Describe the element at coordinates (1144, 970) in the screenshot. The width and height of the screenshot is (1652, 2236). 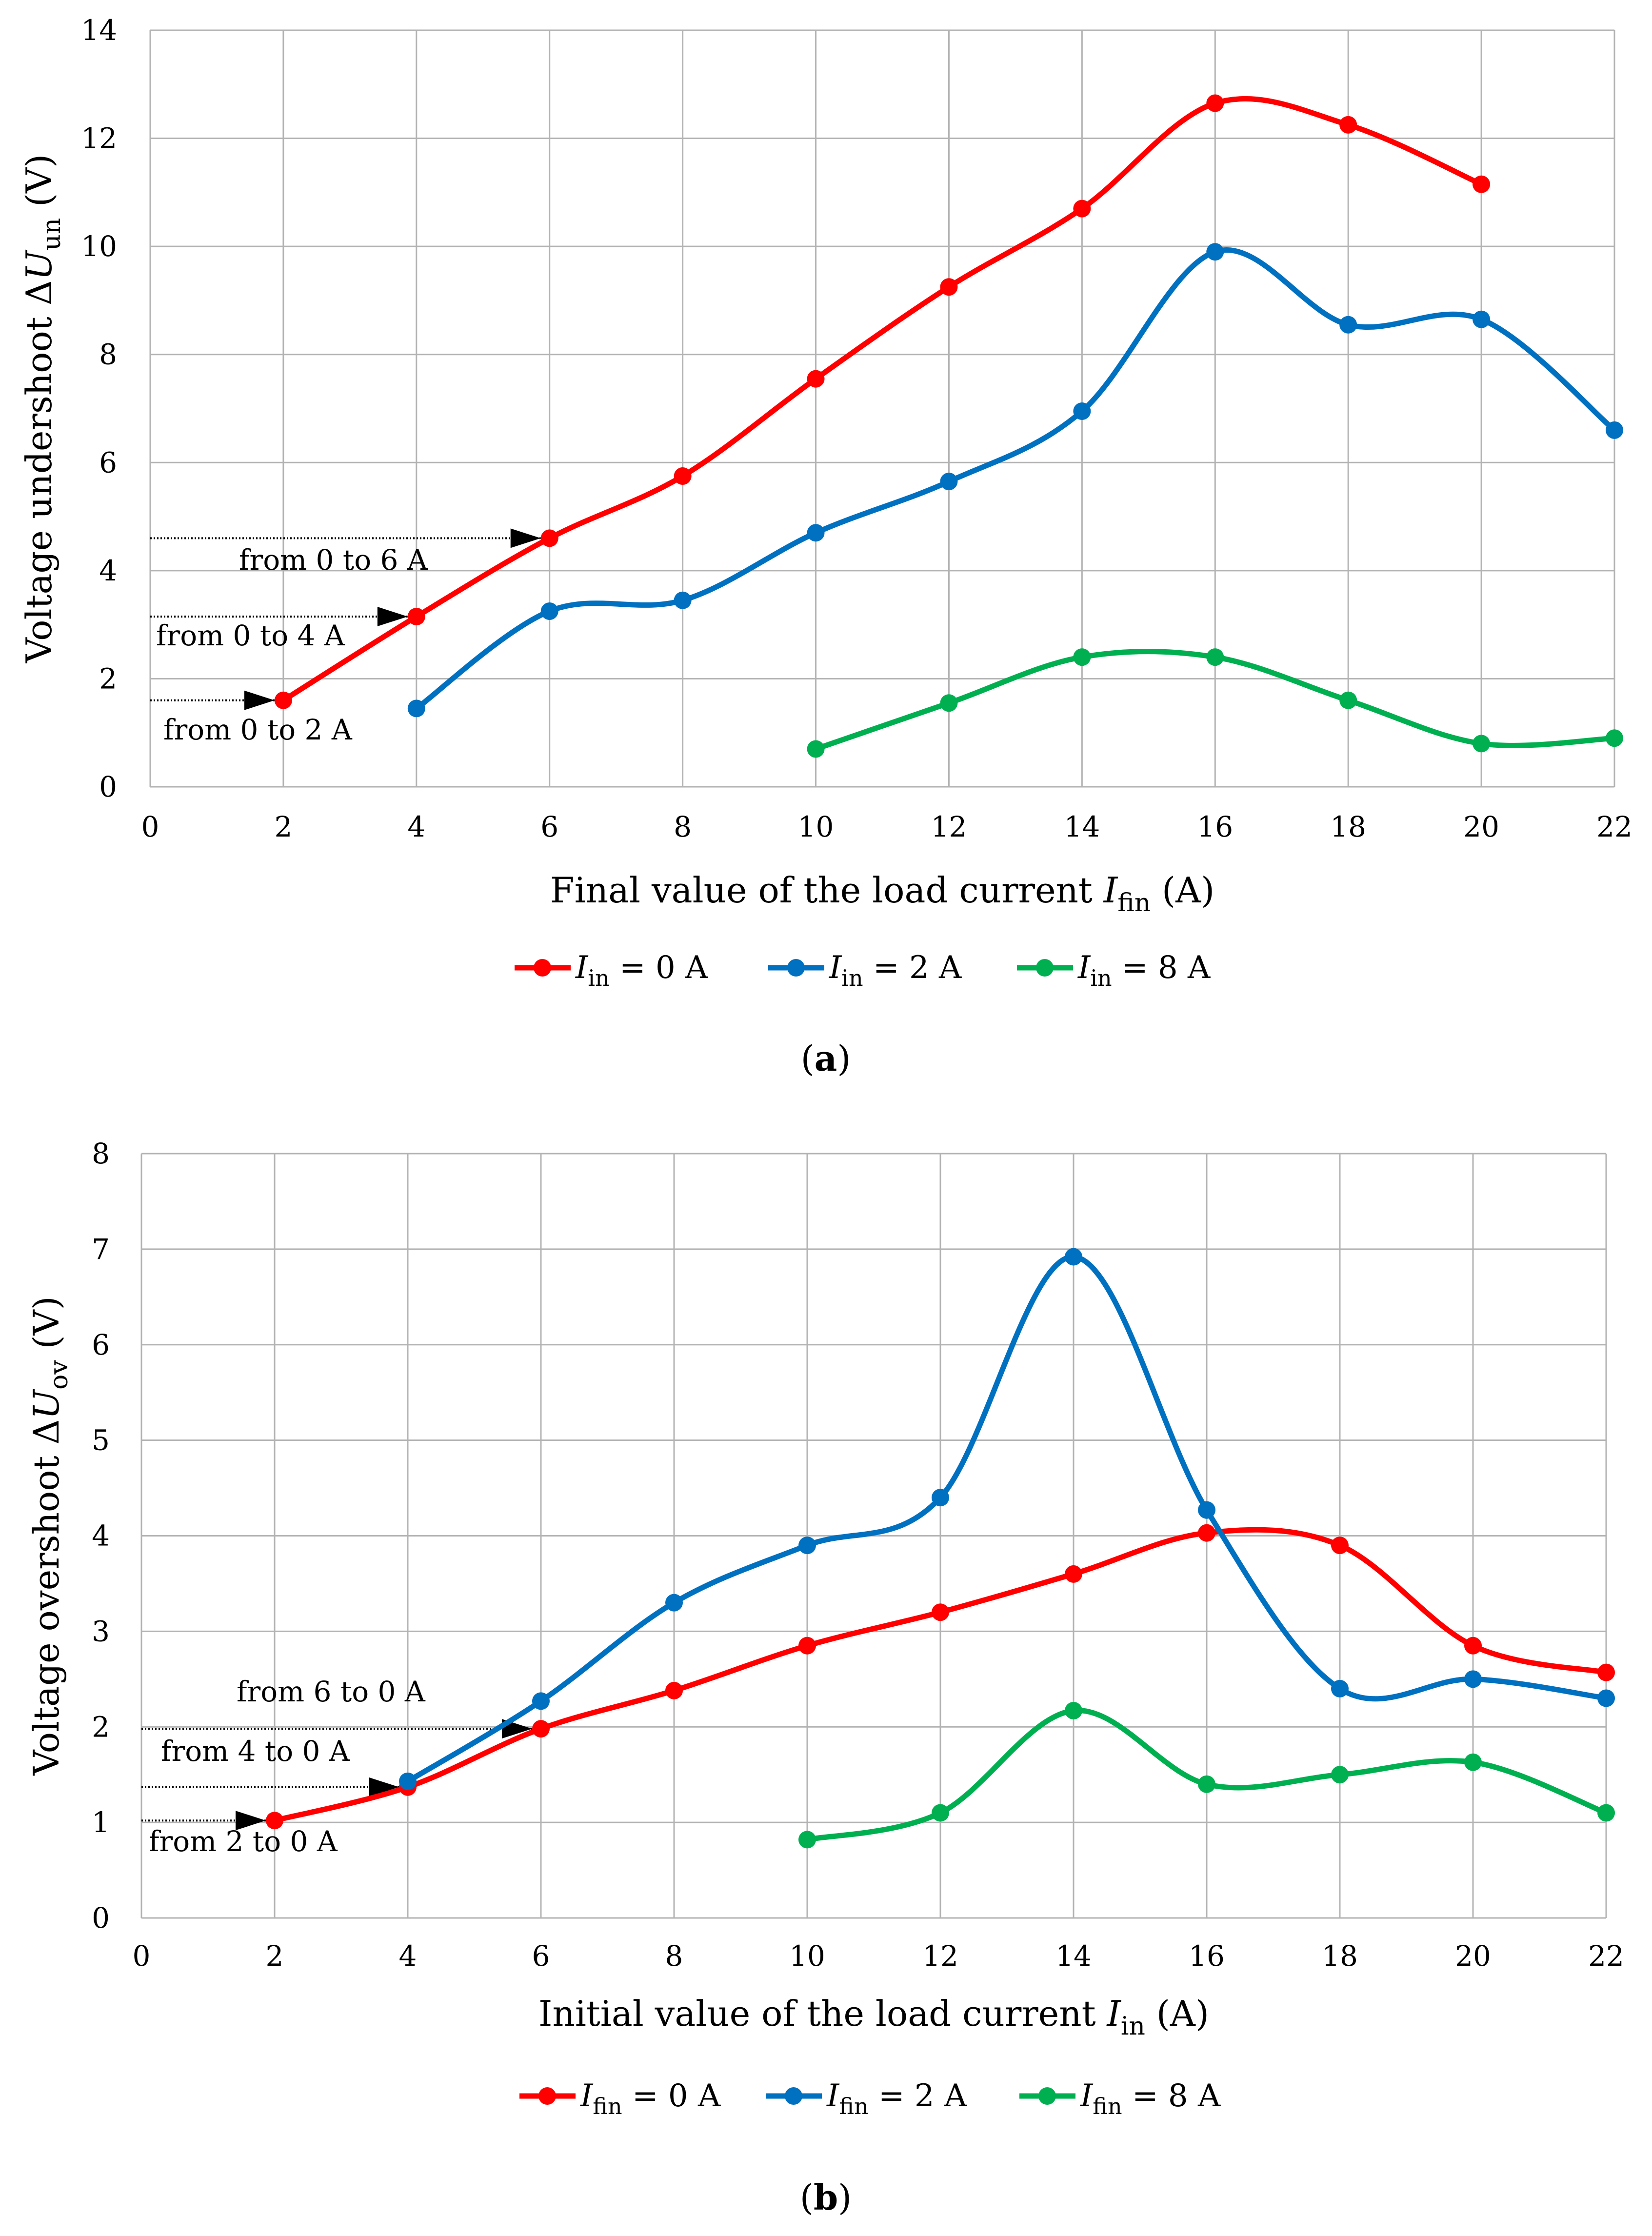
I see `legend-label: Iin = 8 A` at that location.